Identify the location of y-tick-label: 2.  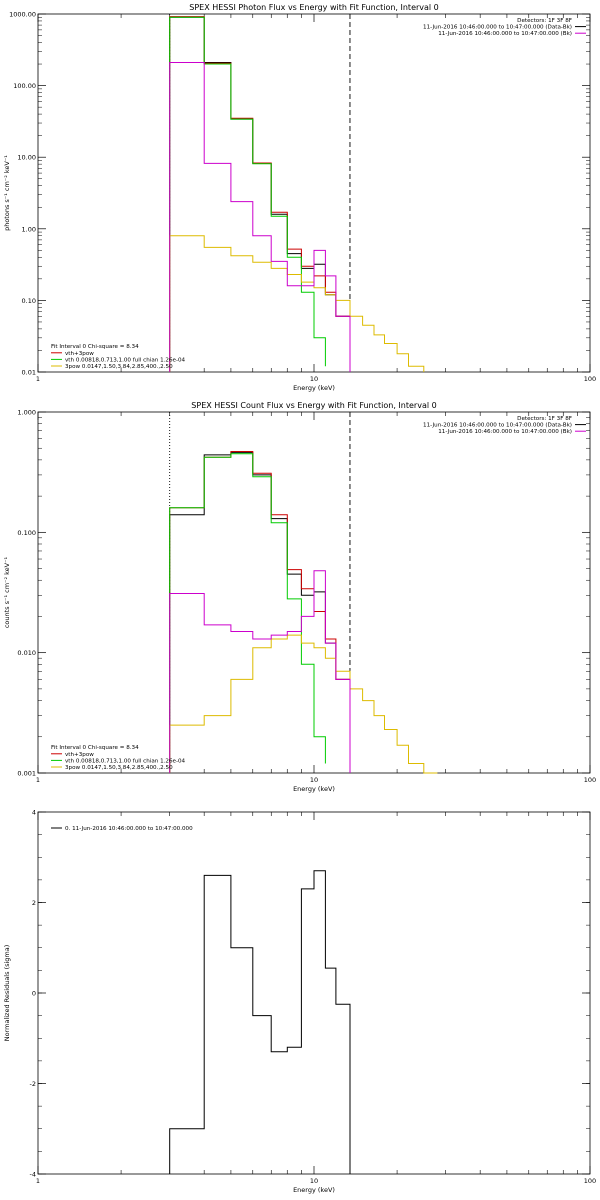
(34, 903).